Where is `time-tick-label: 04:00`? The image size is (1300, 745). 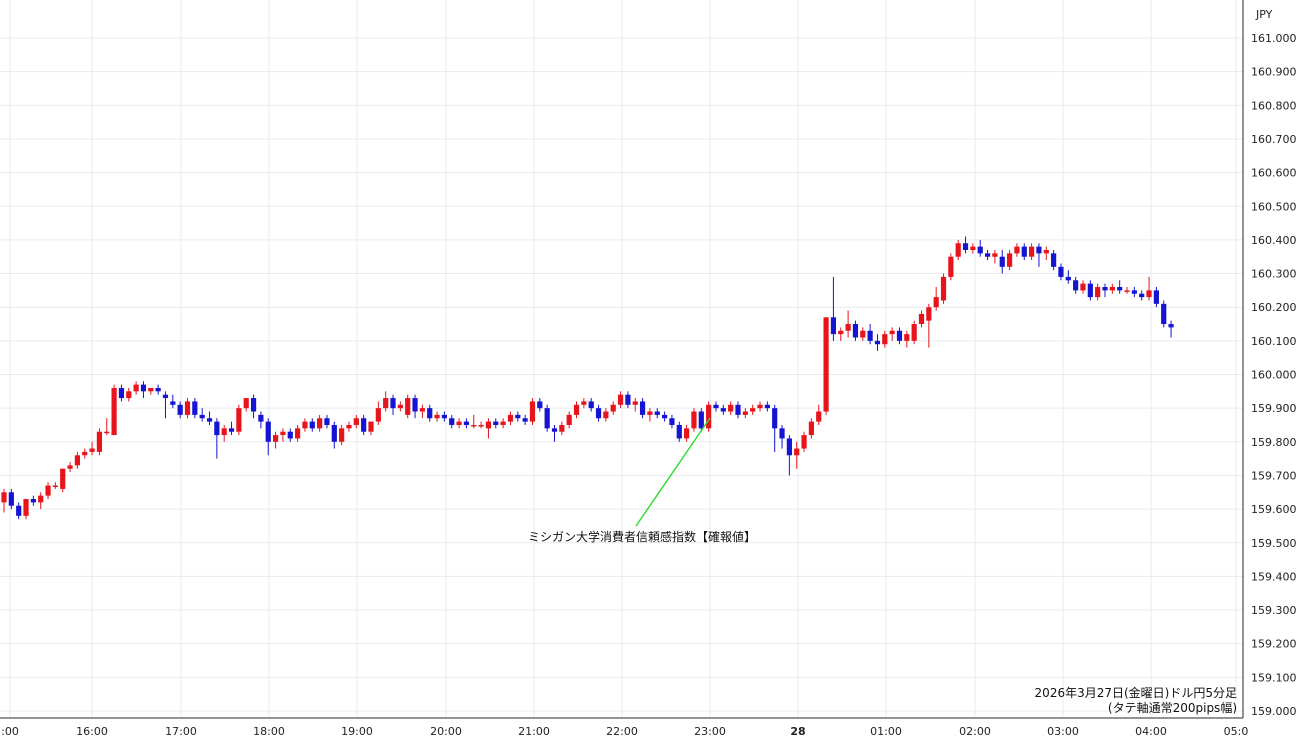 time-tick-label: 04:00 is located at coordinates (1151, 731).